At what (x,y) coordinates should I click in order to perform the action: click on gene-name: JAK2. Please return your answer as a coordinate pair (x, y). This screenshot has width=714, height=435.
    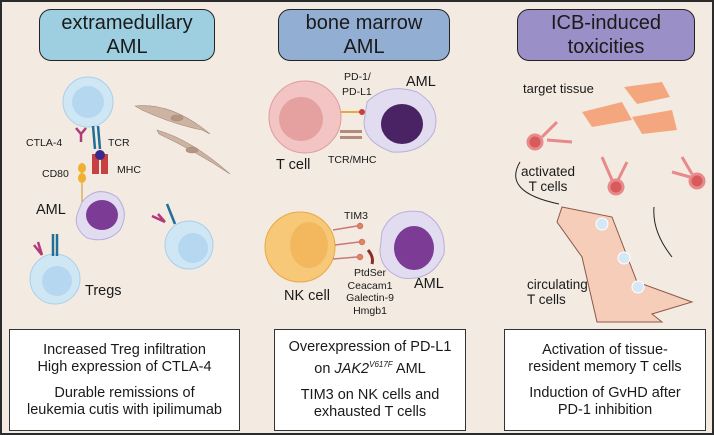
    Looking at the image, I should click on (352, 368).